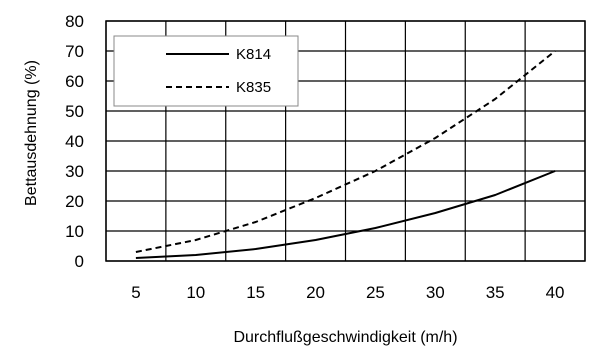  I want to click on y-tick-label: 60, so click(74, 81).